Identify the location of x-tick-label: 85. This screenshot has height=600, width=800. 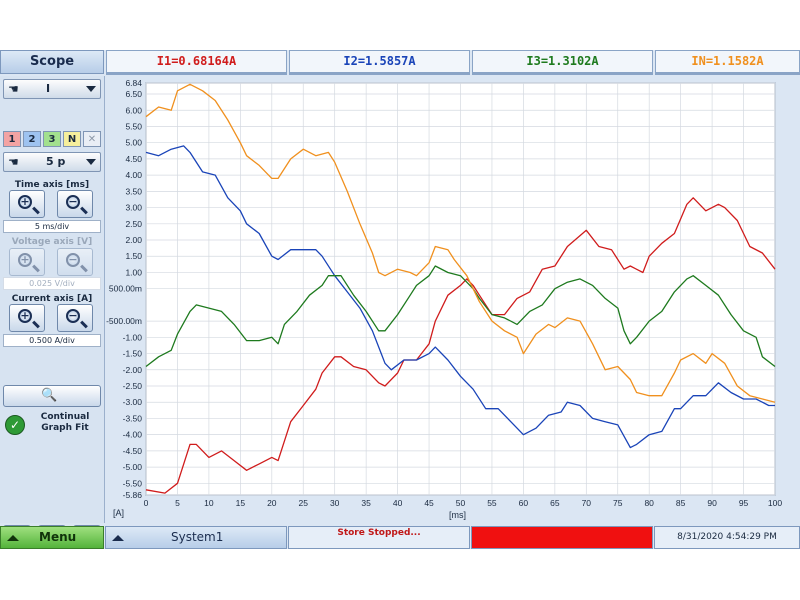
(681, 503).